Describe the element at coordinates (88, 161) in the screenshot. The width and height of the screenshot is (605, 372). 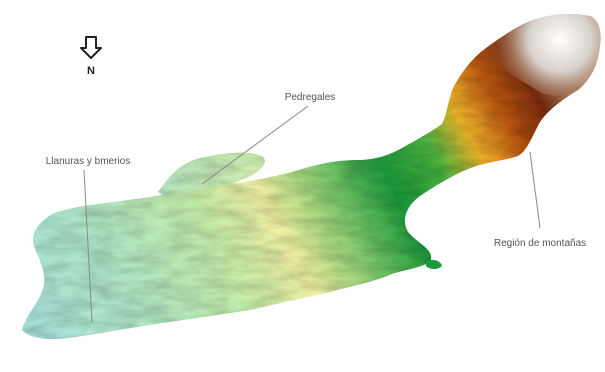
I see `label-llanuras: Llanuras y bmerios` at that location.